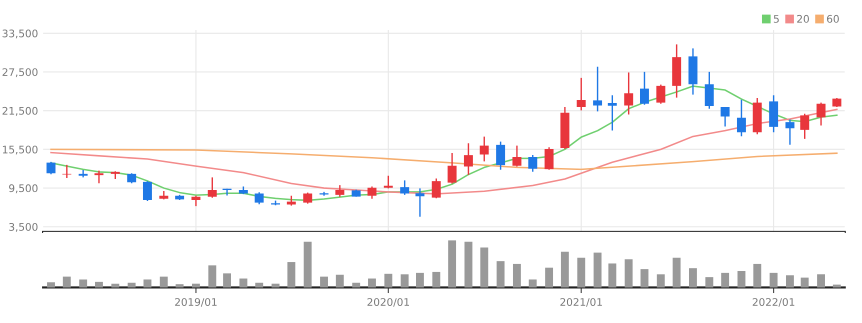 This screenshot has width=862, height=323. What do you see at coordinates (581, 302) in the screenshot?
I see `x-tick-label: 2021/01` at bounding box center [581, 302].